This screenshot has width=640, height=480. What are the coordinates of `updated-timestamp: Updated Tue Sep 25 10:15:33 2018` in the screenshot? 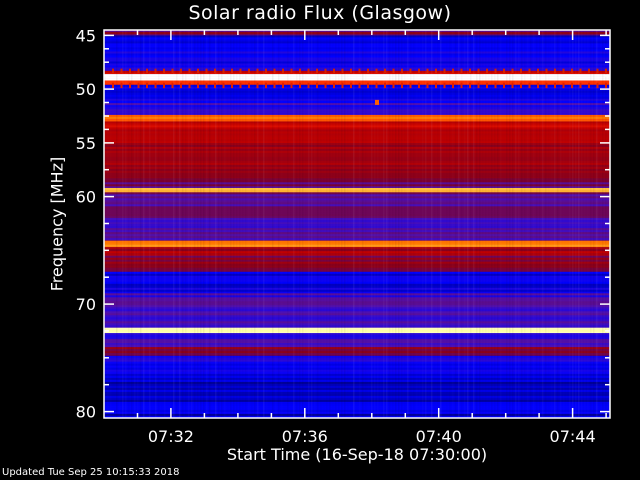 It's located at (91, 472).